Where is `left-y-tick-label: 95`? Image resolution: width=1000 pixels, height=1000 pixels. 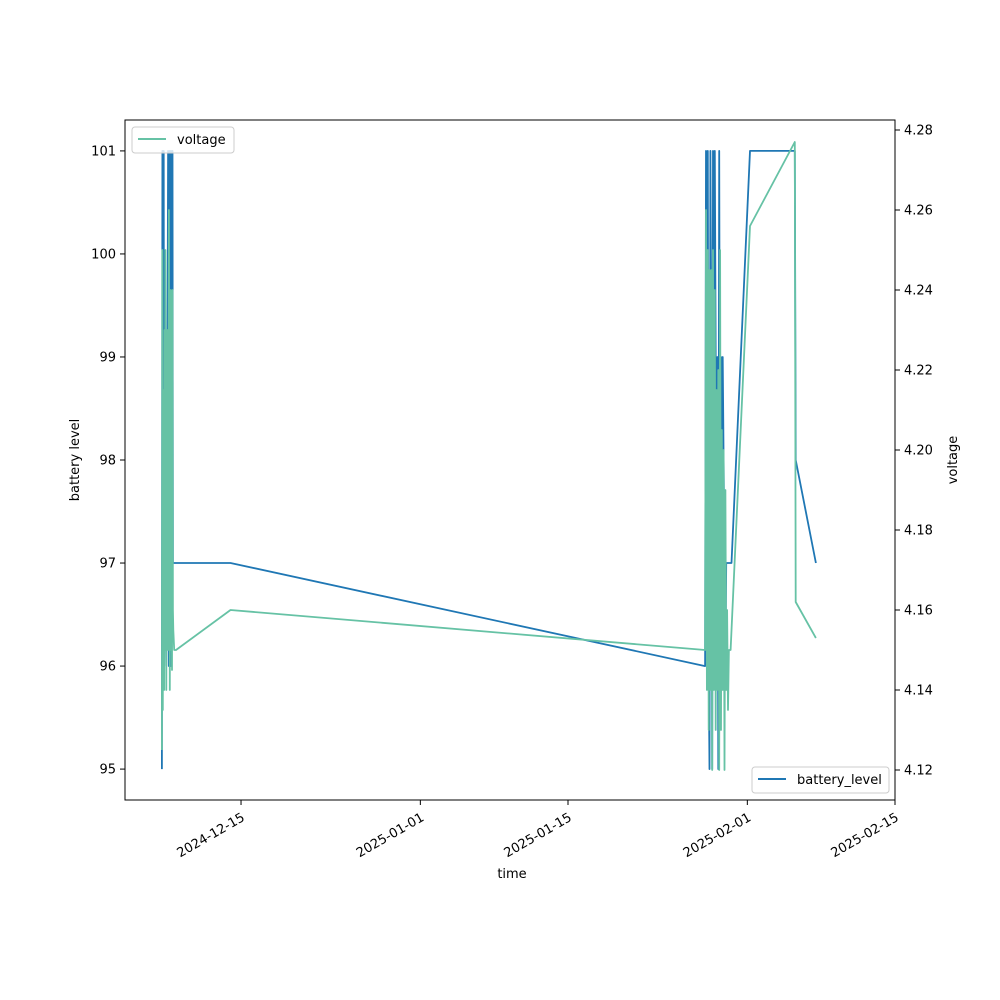
left-y-tick-label: 95 is located at coordinates (107, 770).